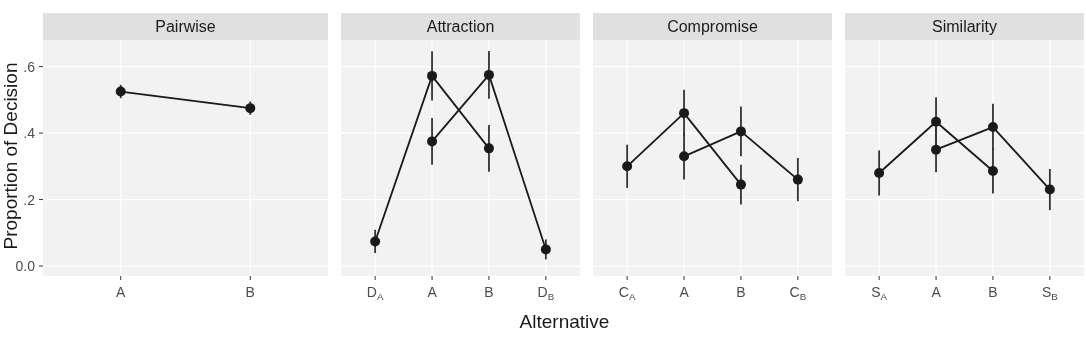  Describe the element at coordinates (29, 66) in the screenshot. I see `y-tick-label: .6` at that location.